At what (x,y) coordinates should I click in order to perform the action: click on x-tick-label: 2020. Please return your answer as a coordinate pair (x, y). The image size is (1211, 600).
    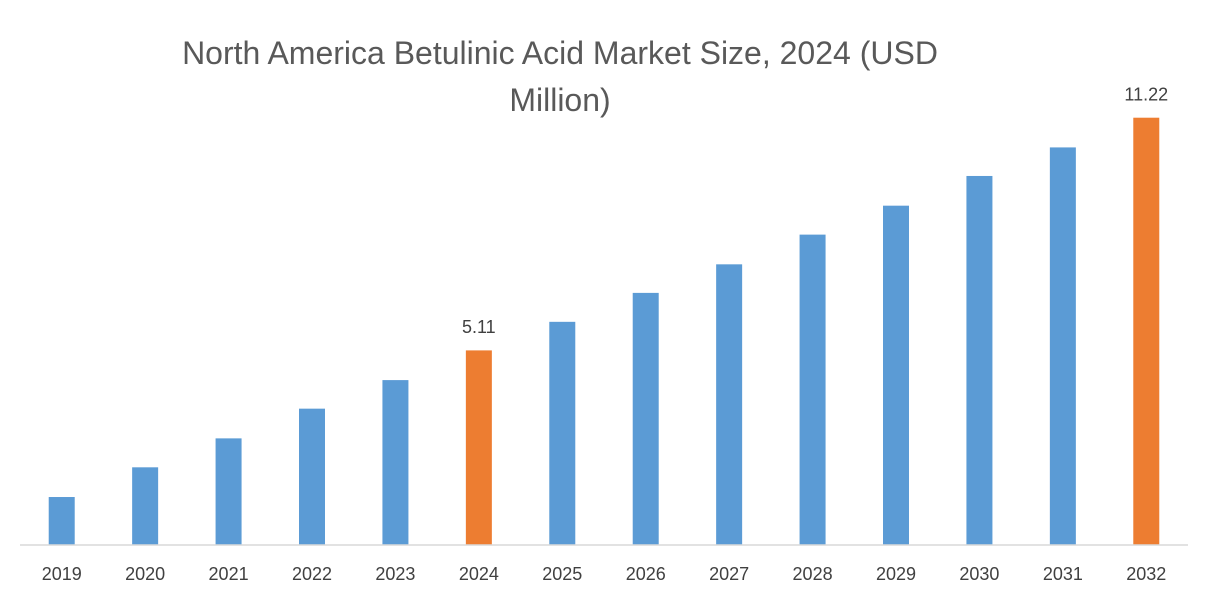
    Looking at the image, I should click on (145, 574).